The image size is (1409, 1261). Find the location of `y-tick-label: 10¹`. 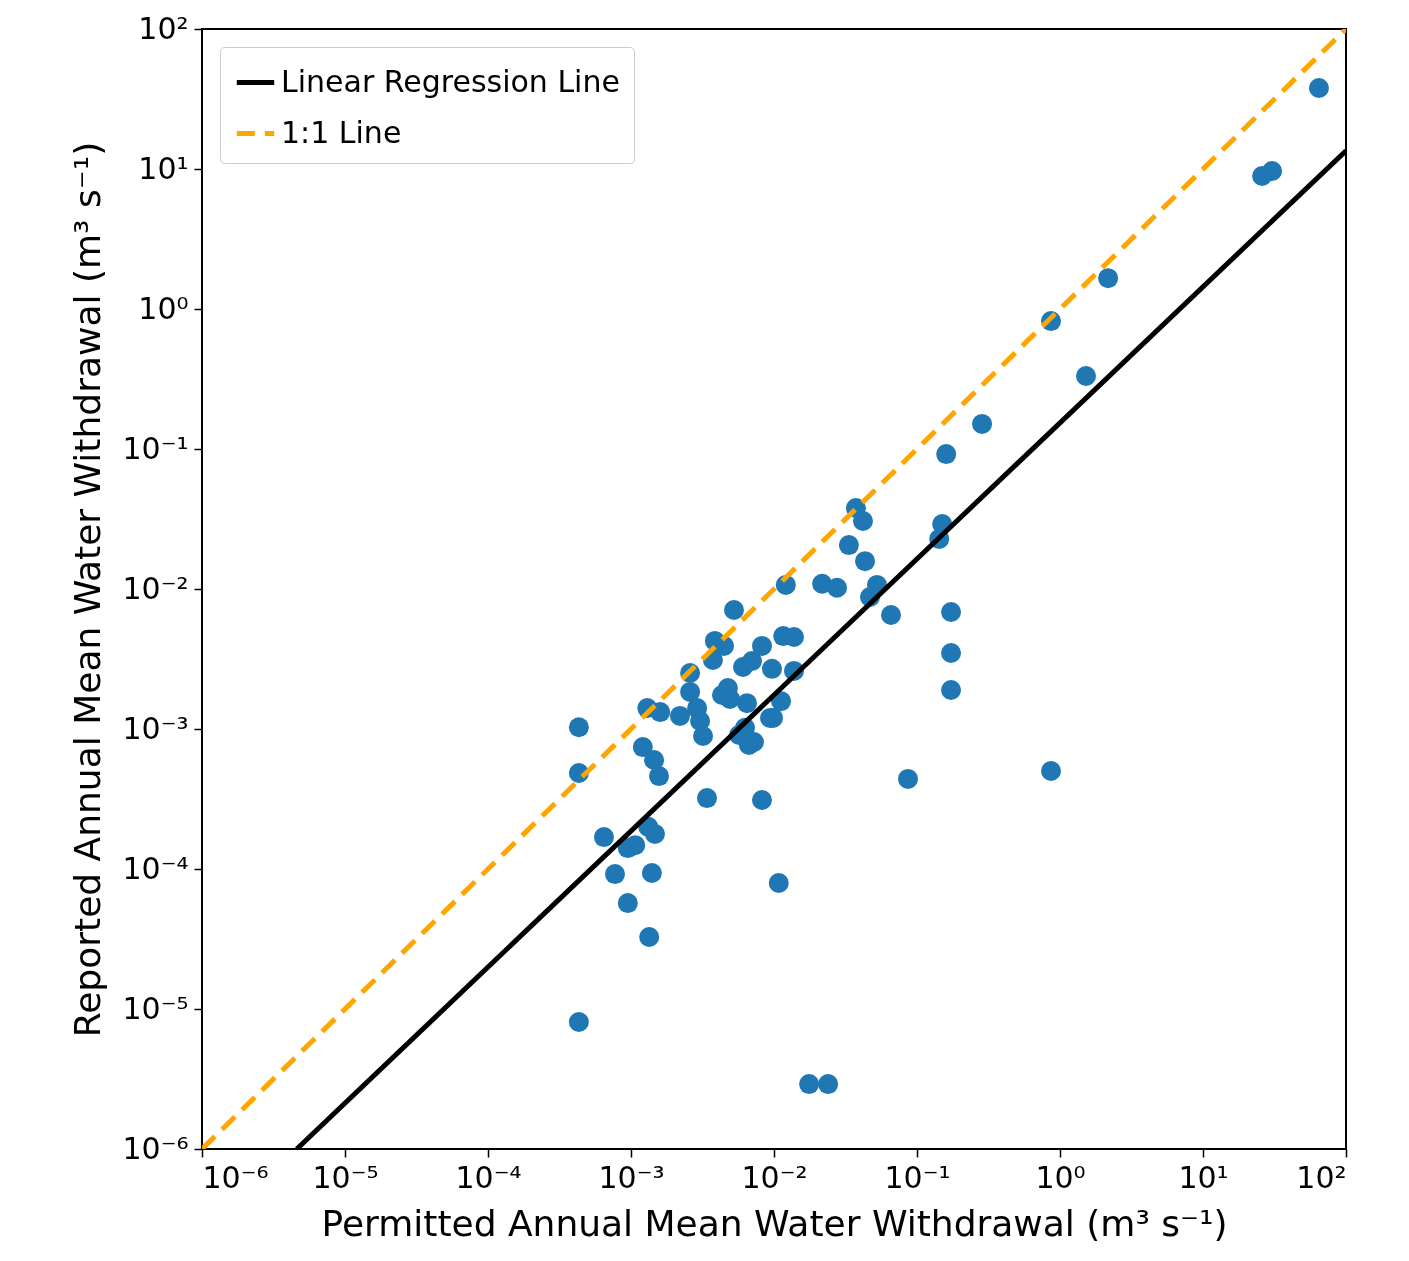

y-tick-label: 10¹ is located at coordinates (163, 168).